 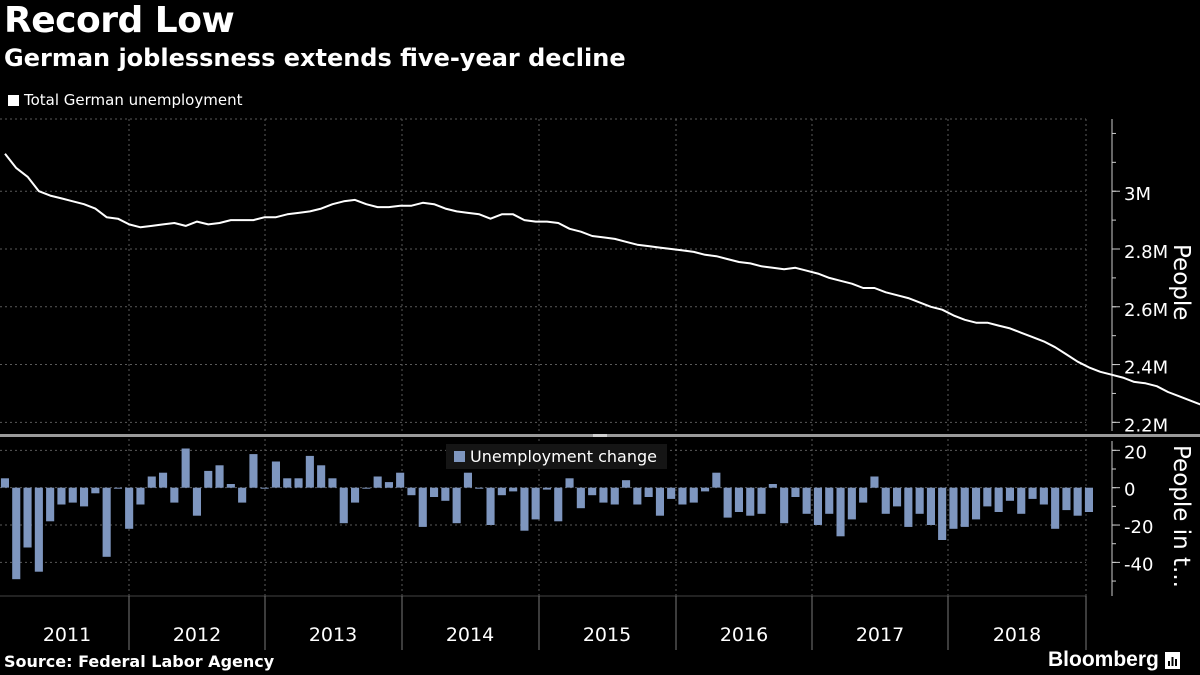 I want to click on legend-bars: Unemployment change, so click(x=556, y=456).